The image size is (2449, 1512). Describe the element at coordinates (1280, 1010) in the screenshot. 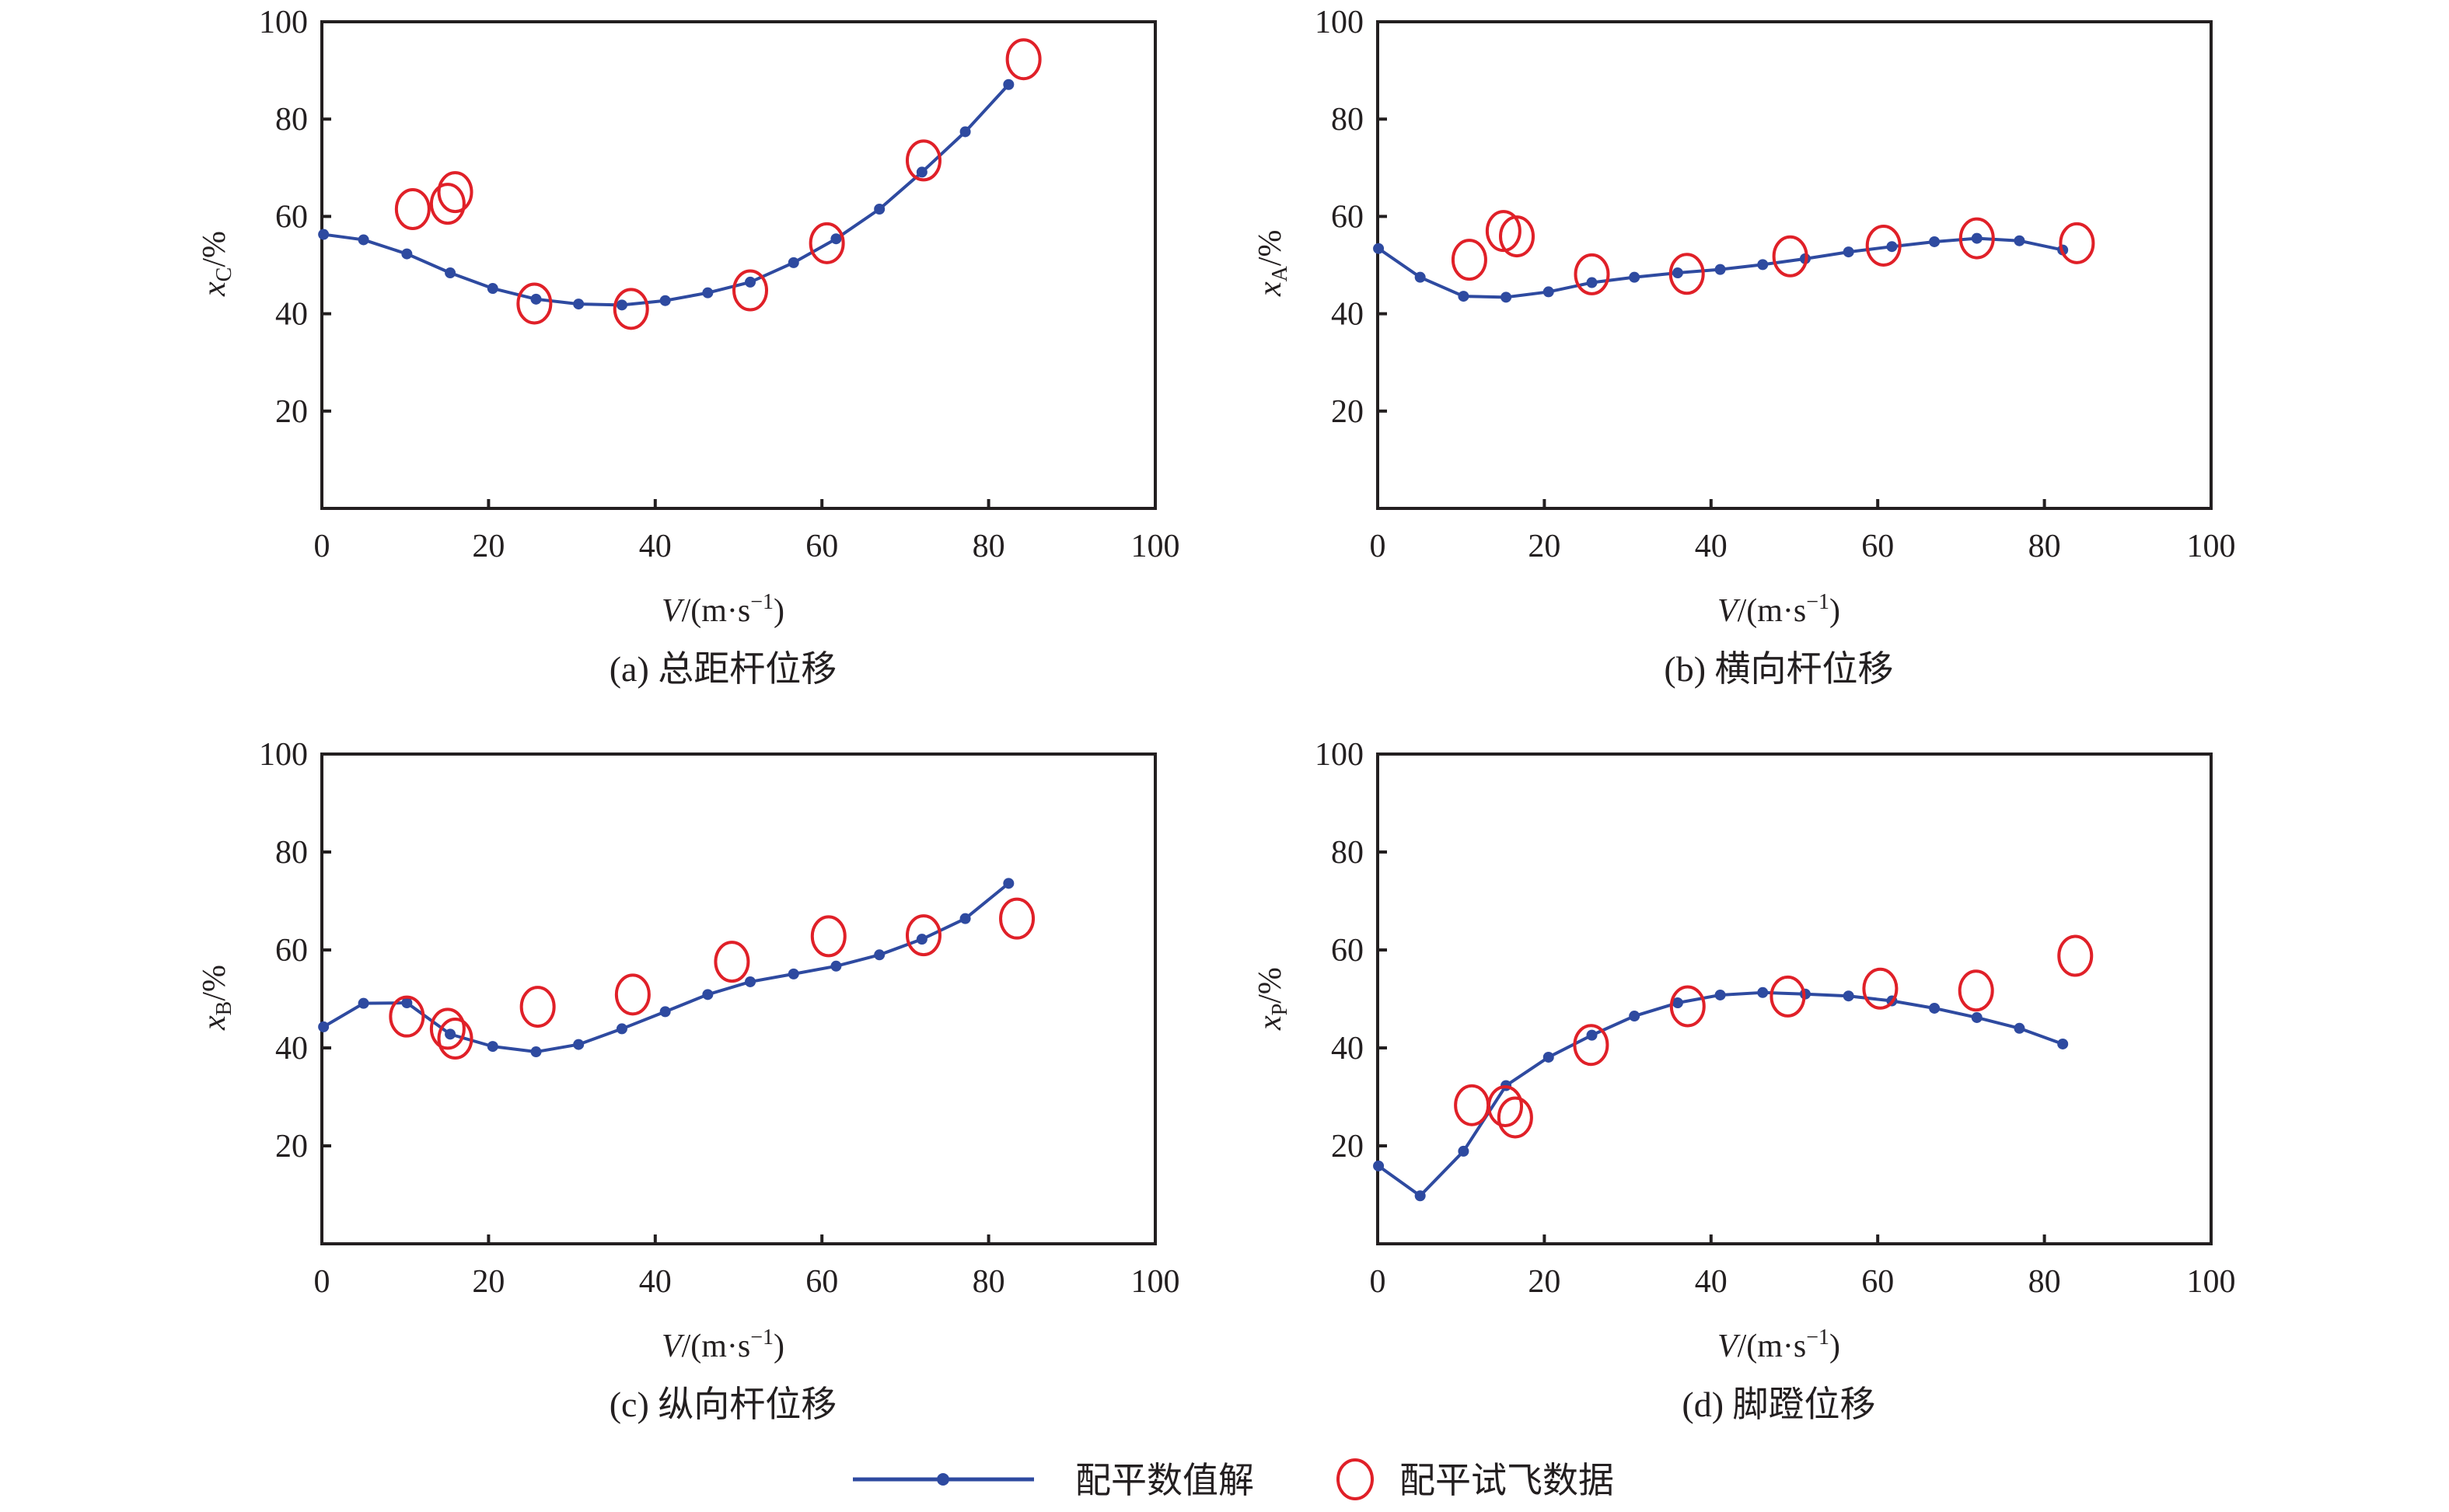

I see `y-axis-label-sub: P` at that location.